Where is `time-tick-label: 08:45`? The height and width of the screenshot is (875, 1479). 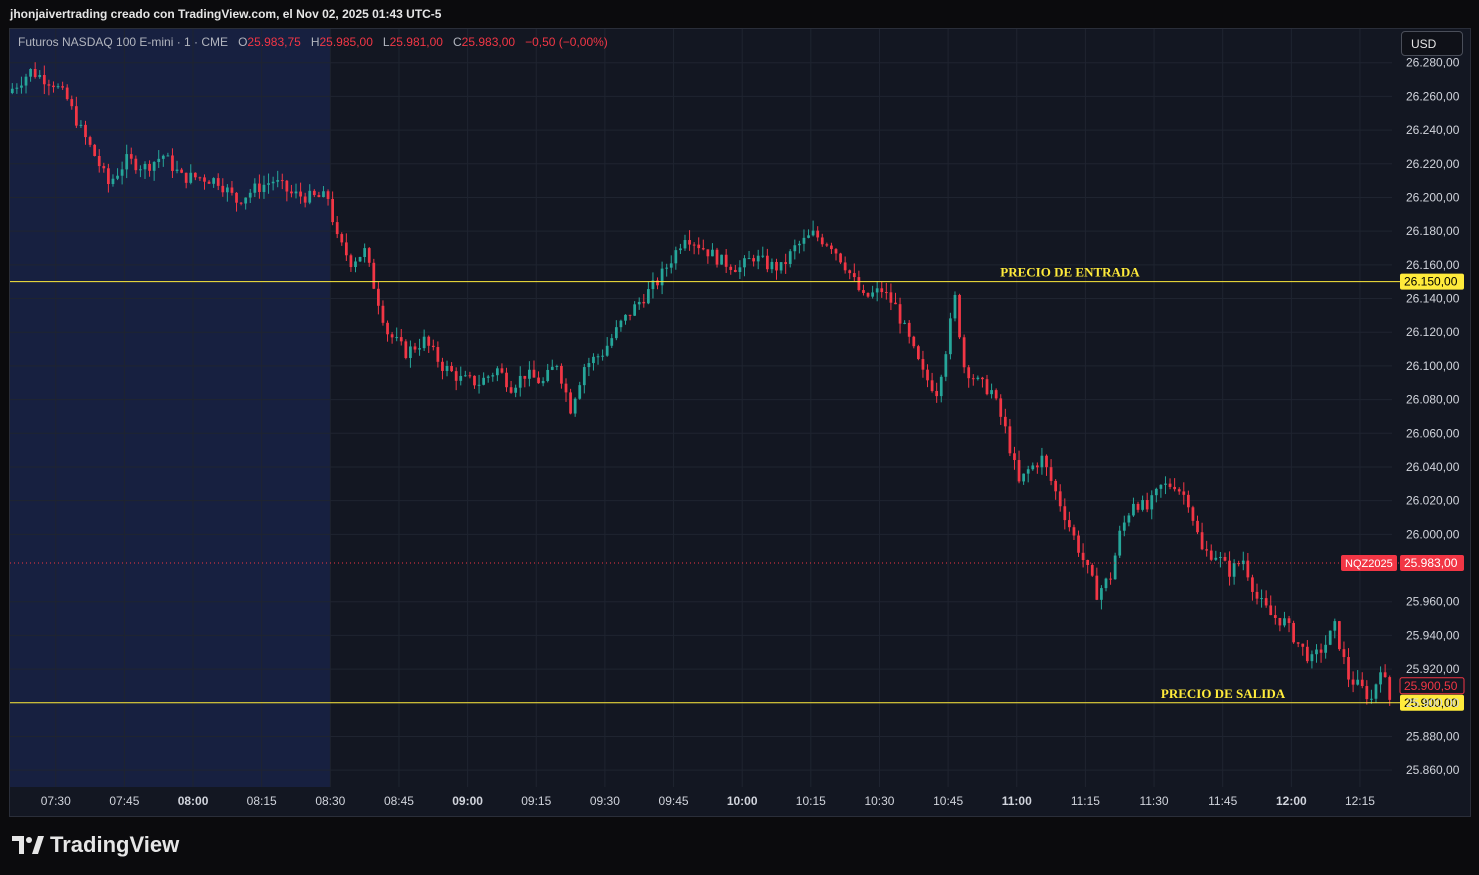 time-tick-label: 08:45 is located at coordinates (399, 801).